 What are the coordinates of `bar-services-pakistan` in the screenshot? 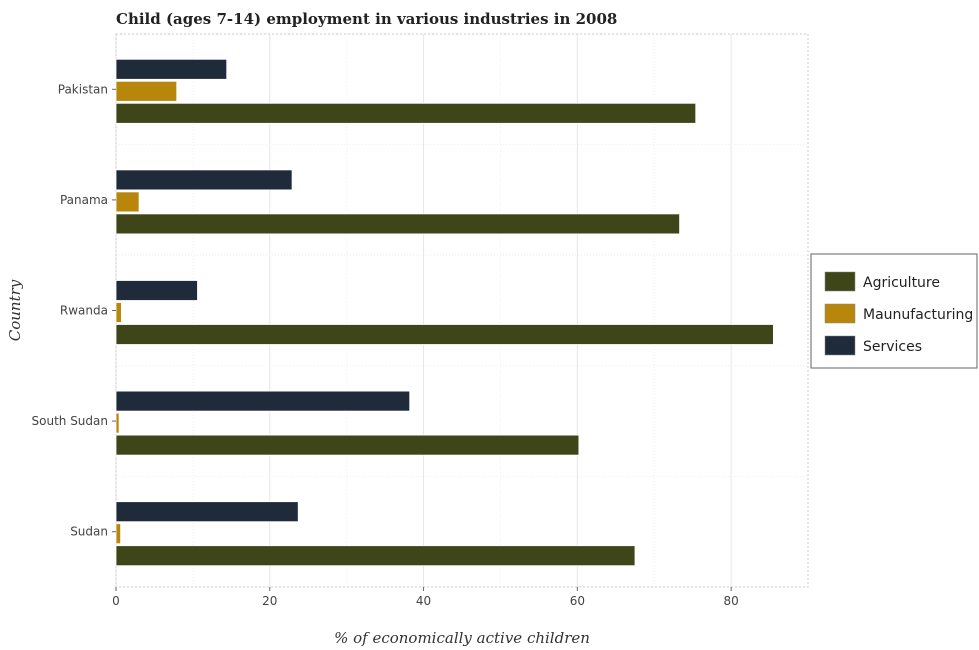 It's located at (171, 69).